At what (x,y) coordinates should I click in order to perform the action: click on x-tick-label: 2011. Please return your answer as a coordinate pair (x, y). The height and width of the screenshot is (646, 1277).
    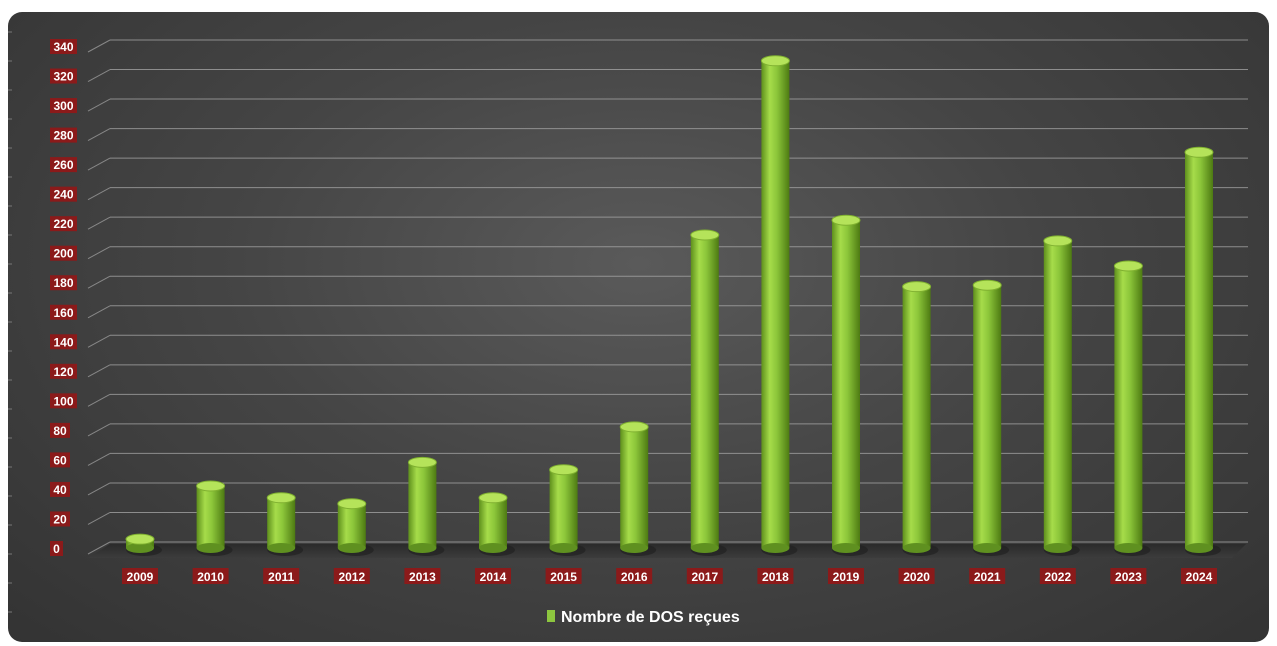
    Looking at the image, I should click on (281, 577).